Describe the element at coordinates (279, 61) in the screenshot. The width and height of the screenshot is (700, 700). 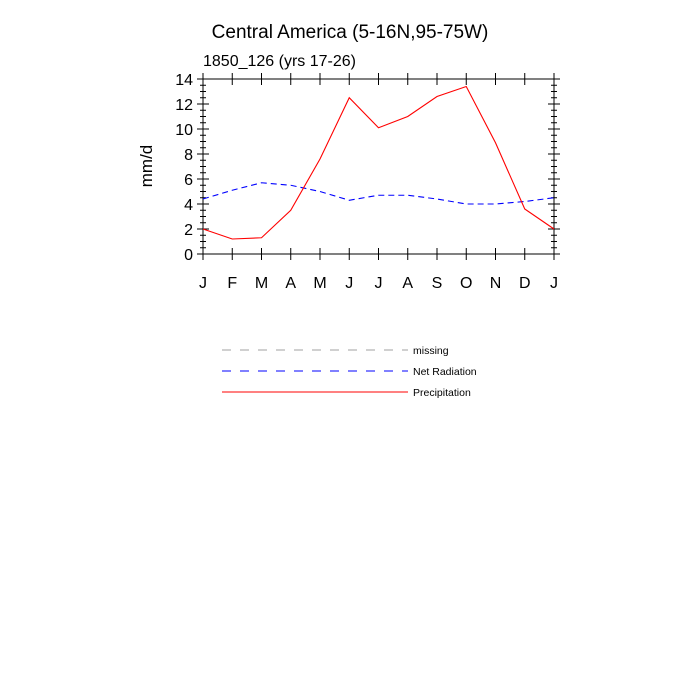
I see `chart-subtitle: 1850_126 (yrs 17-26)` at that location.